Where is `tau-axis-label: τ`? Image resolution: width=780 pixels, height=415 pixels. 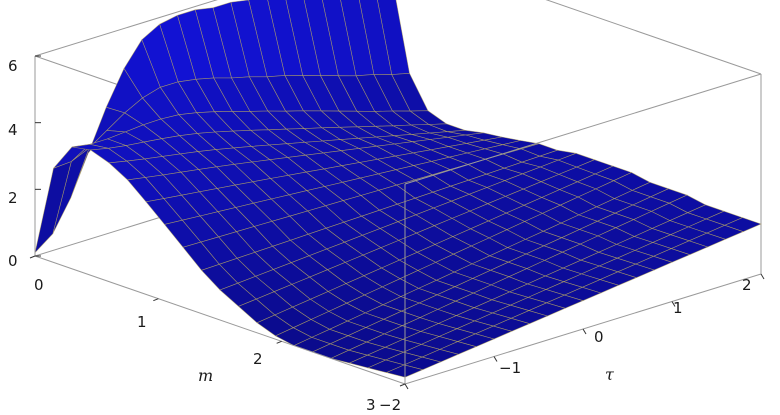 tau-axis-label: τ is located at coordinates (610, 374).